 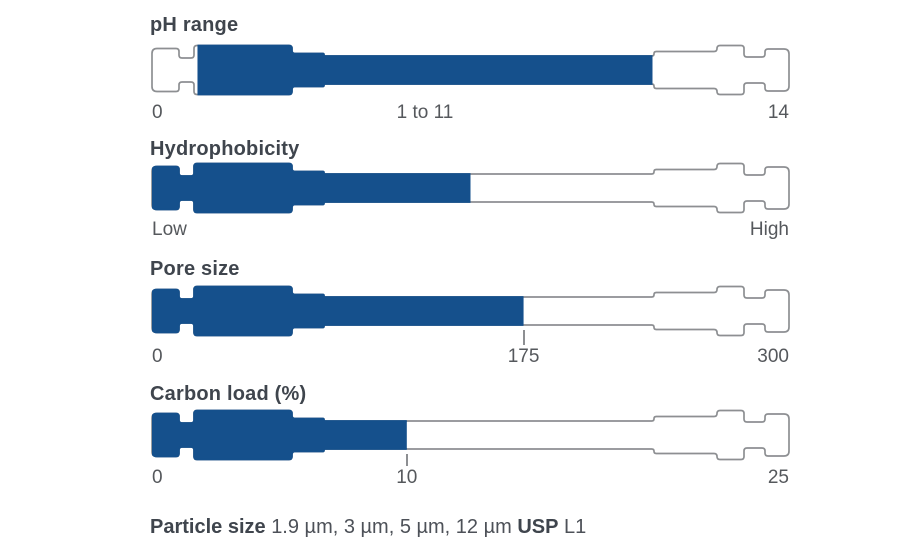 I want to click on column-graphic-pore-size, so click(x=470, y=311).